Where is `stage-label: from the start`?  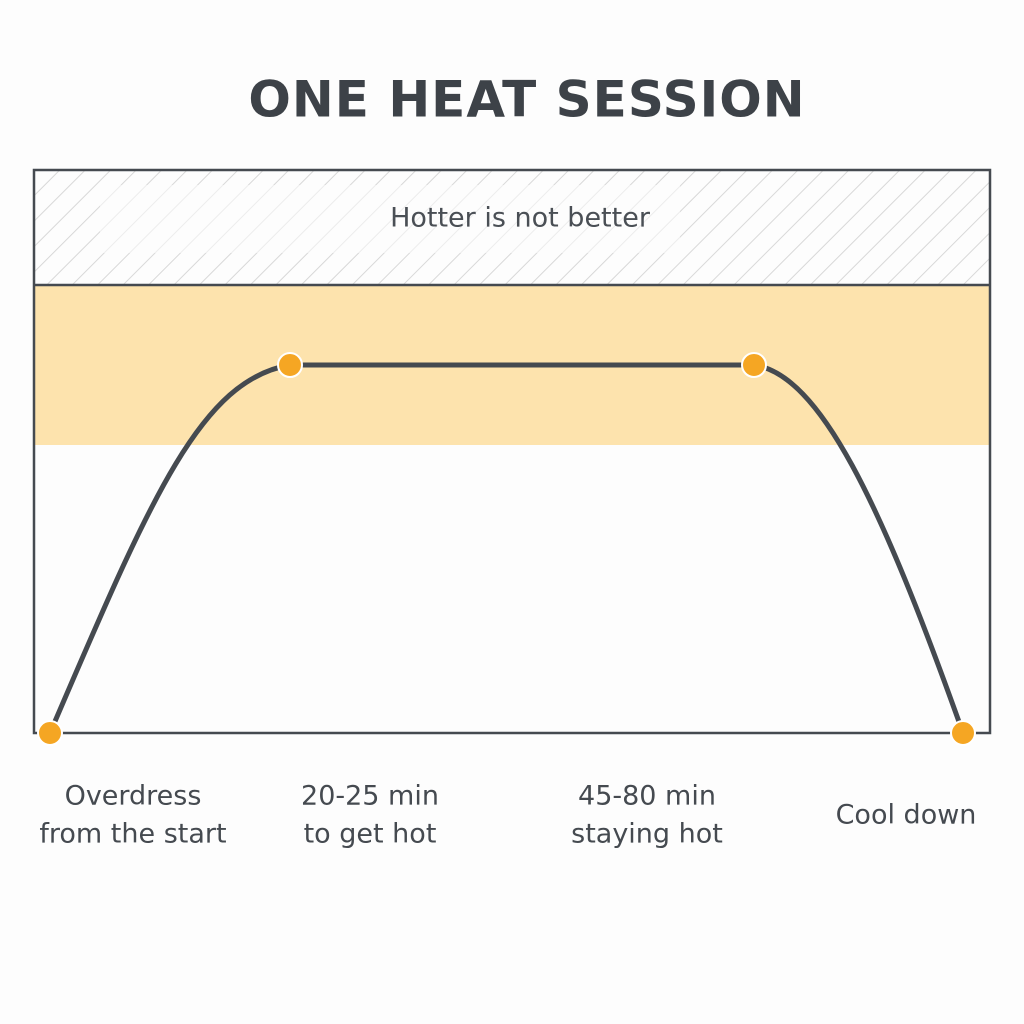
stage-label: from the start is located at coordinates (132, 834).